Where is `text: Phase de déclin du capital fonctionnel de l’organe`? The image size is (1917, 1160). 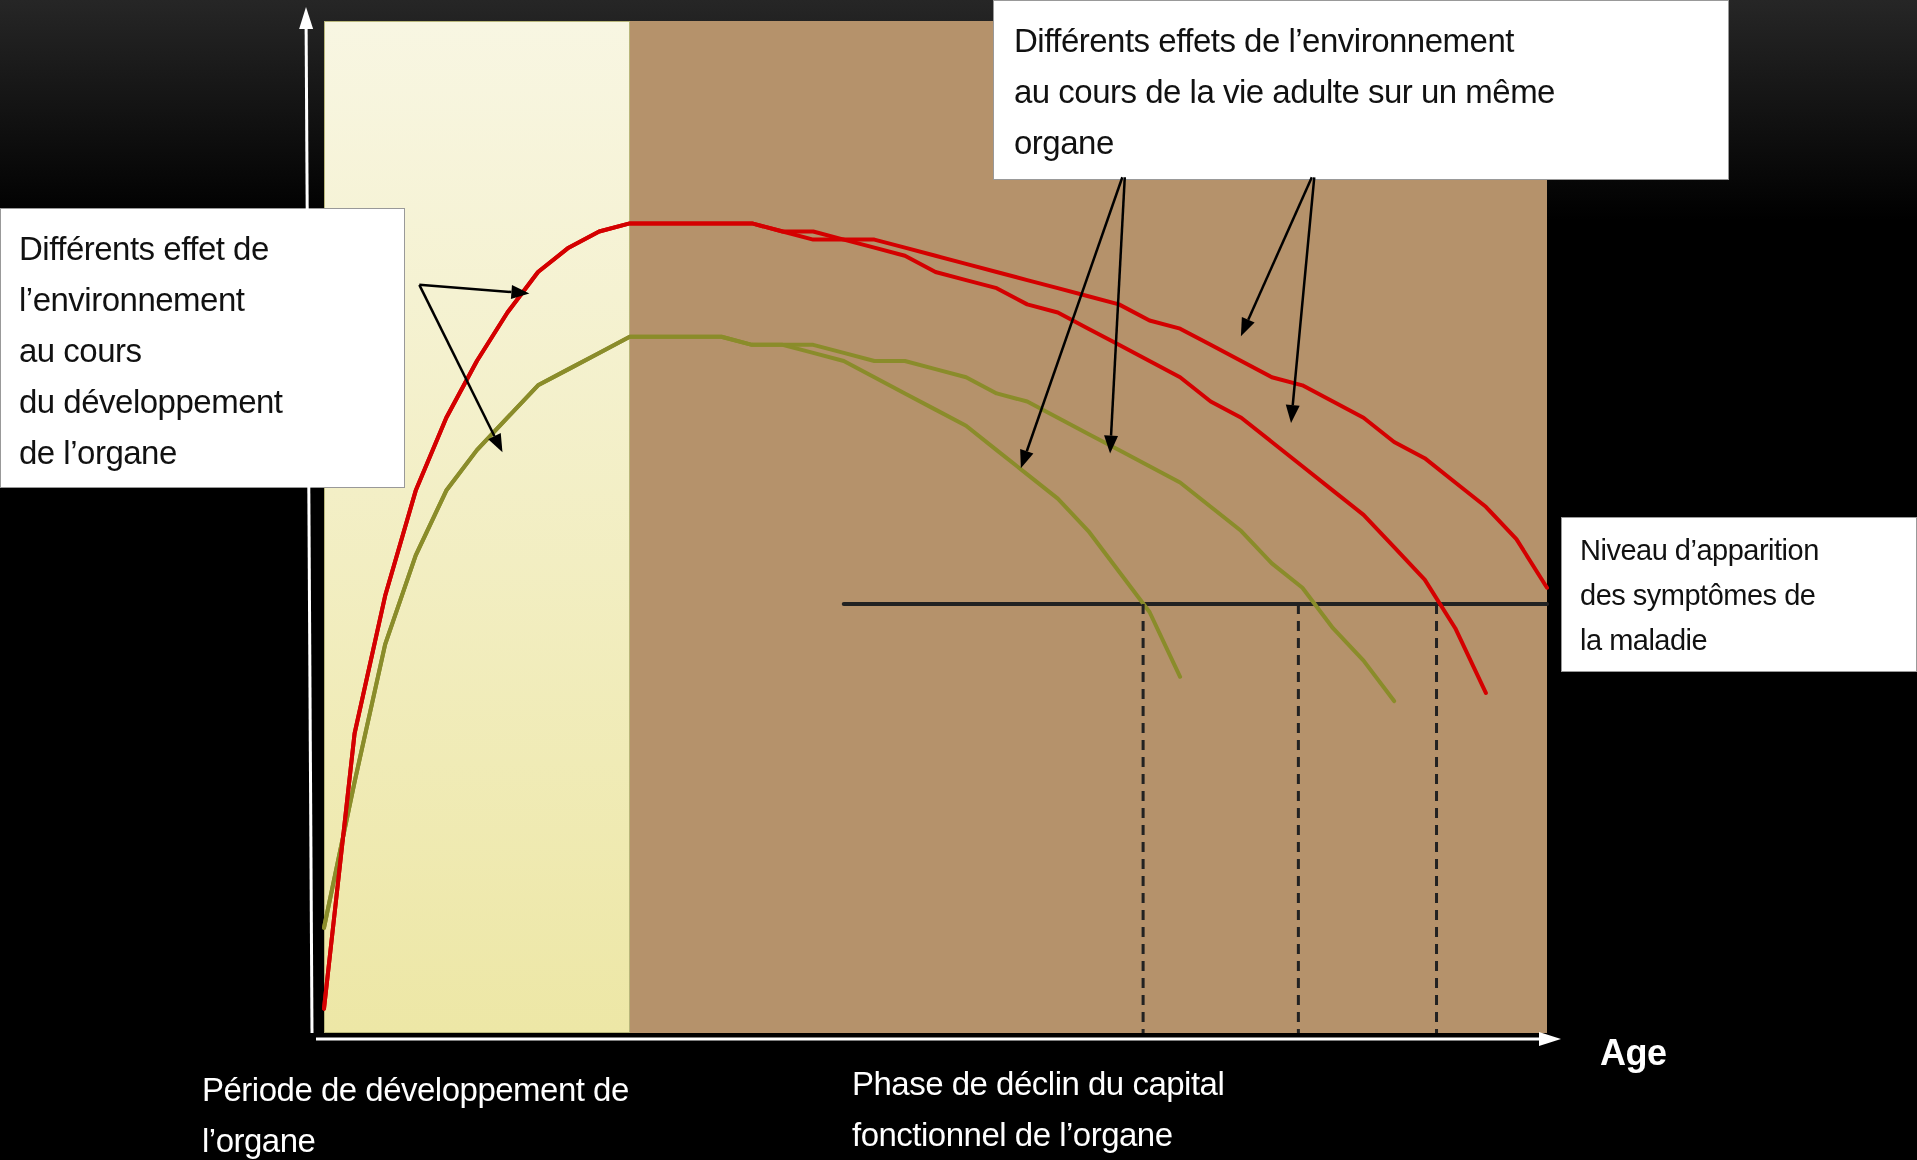 text: Phase de déclin du capital fonctionnel de l’organe is located at coordinates (1038, 1109).